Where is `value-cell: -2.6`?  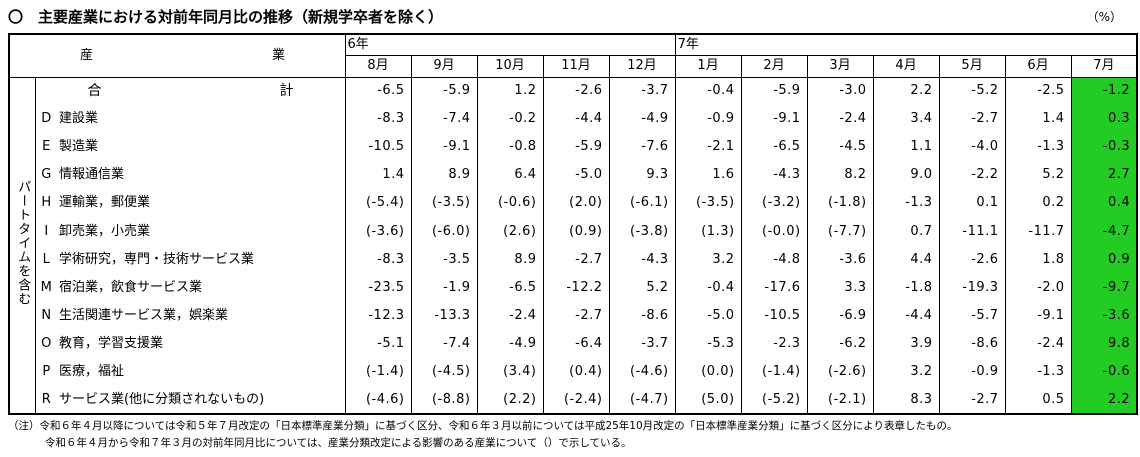 value-cell: -2.6 is located at coordinates (576, 91).